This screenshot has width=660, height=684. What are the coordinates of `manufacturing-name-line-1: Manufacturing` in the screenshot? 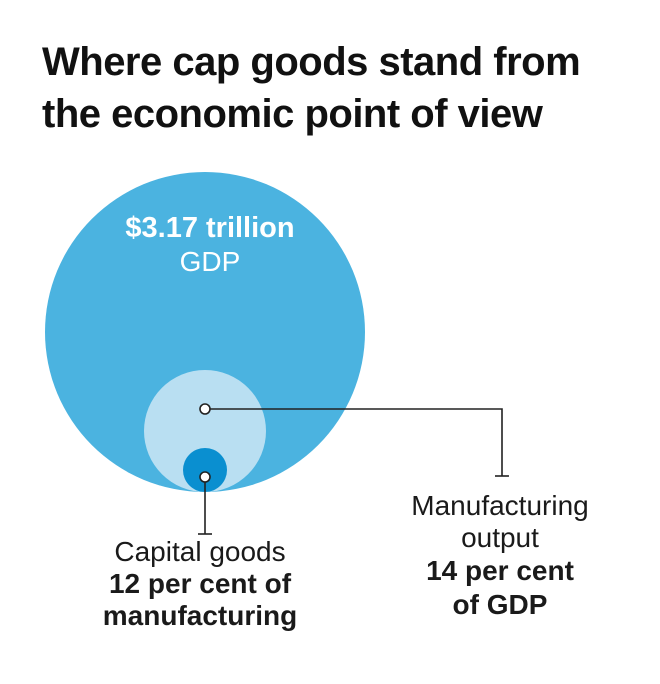 It's located at (500, 505).